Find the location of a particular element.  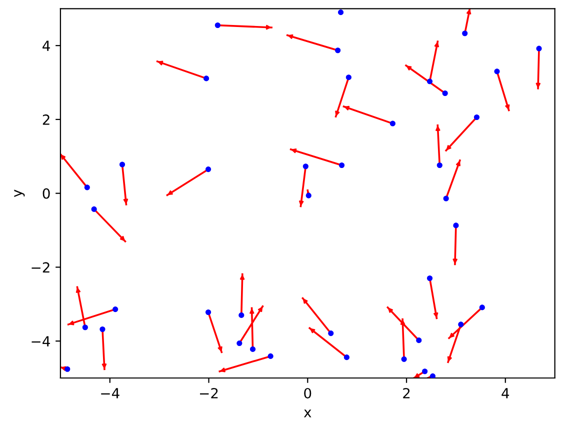

x-tick-label: 0 is located at coordinates (308, 393).